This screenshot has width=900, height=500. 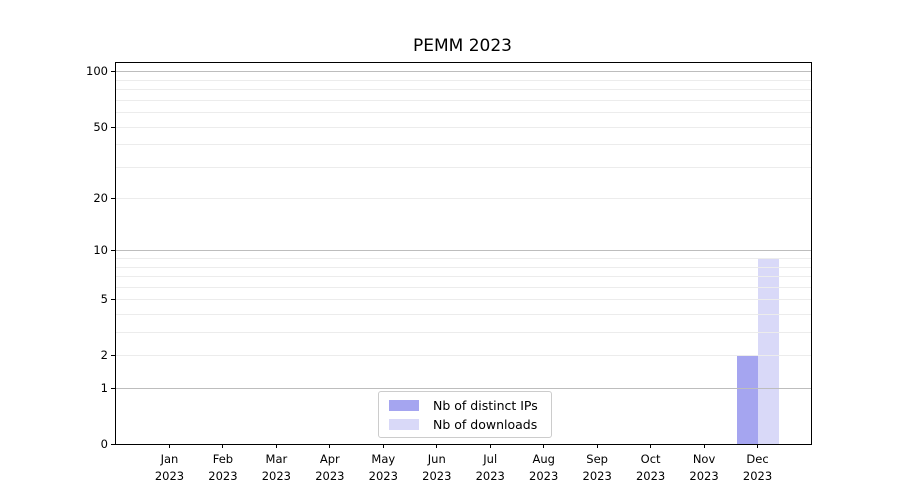 I want to click on legend-swatch-distinct-ips, so click(x=404, y=405).